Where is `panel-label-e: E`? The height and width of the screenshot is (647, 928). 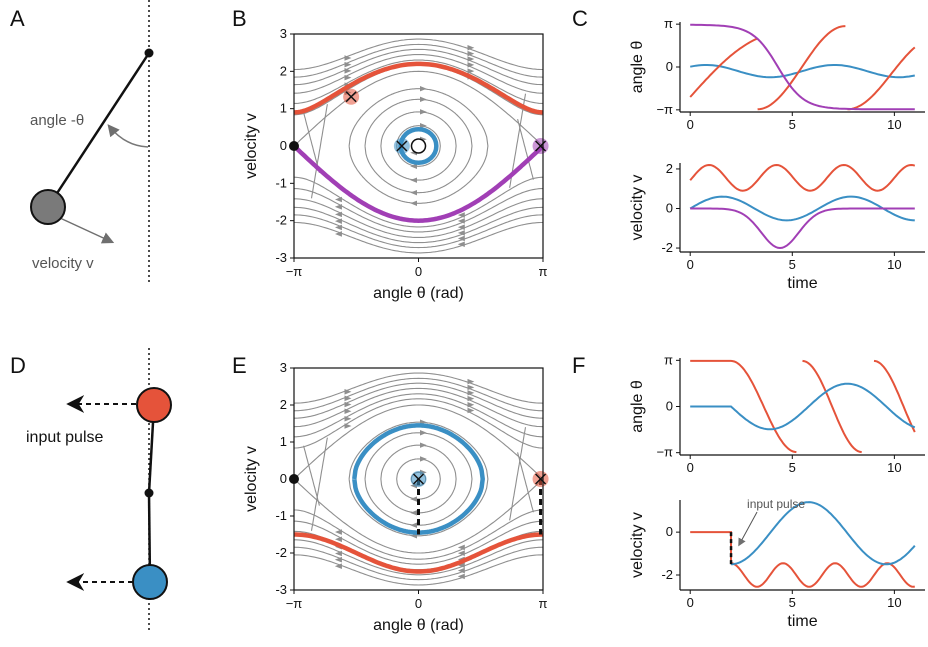 panel-label-e: E is located at coordinates (239, 365).